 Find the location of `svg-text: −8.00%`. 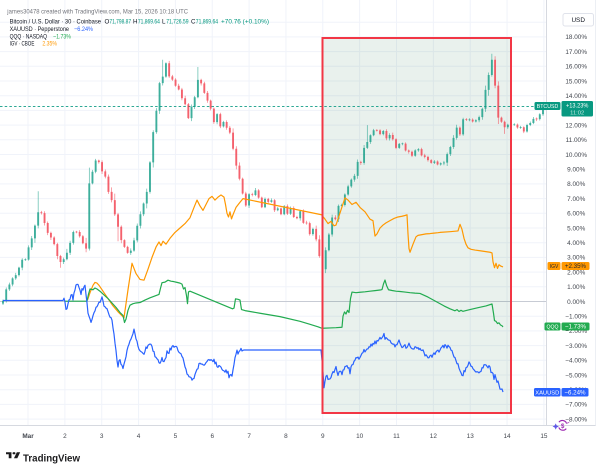

svg-text: −8.00% is located at coordinates (576, 419).